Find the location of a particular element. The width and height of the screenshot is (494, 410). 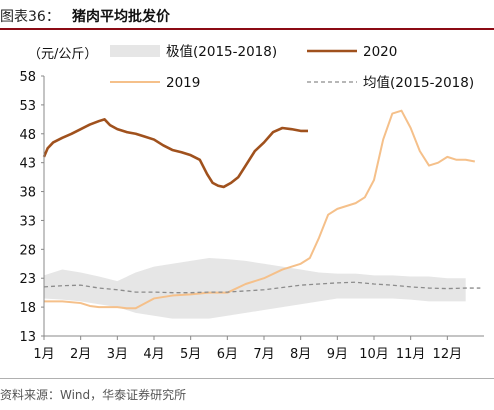

series-band-extreme-range is located at coordinates (255, 288).